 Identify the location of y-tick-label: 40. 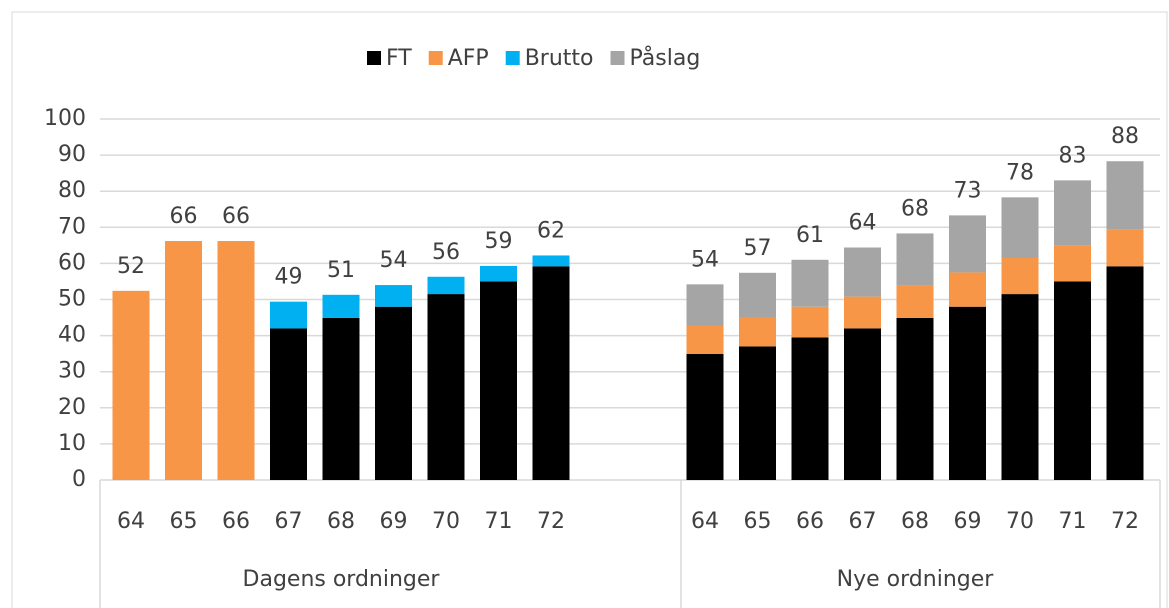
(72, 335).